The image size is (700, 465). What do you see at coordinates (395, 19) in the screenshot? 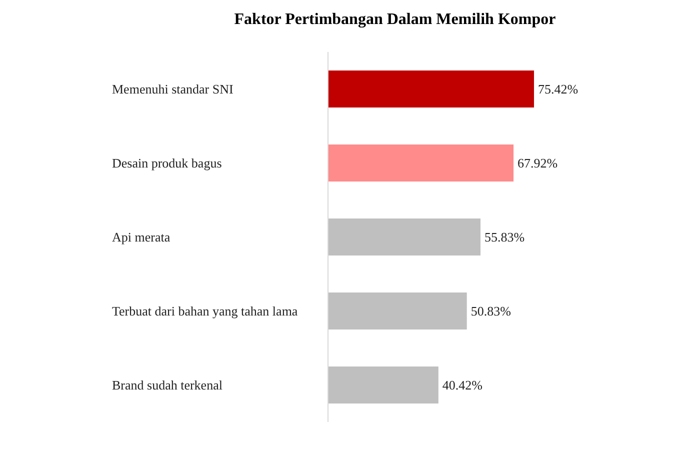
I see `chart-title: Faktor Pertimbangan Dalam Memilih Kompor` at bounding box center [395, 19].